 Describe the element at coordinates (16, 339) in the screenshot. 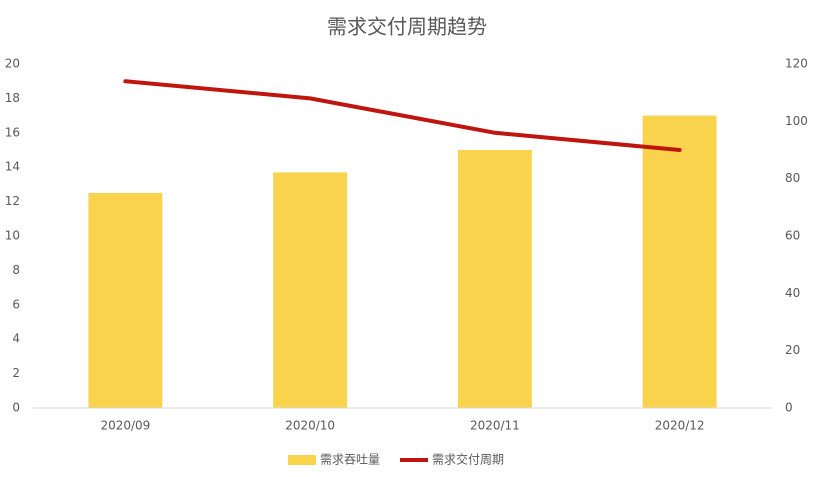

I see `y-tick-label: 4` at that location.